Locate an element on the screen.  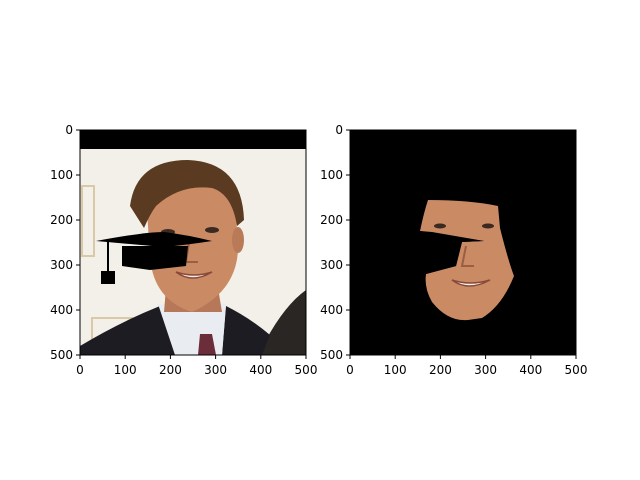
right-x-tick-label: 0 is located at coordinates (350, 370).